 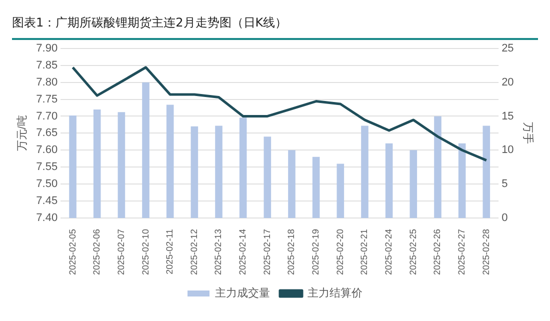 I want to click on x-tick-label: 2025-02-12, so click(x=193, y=252).